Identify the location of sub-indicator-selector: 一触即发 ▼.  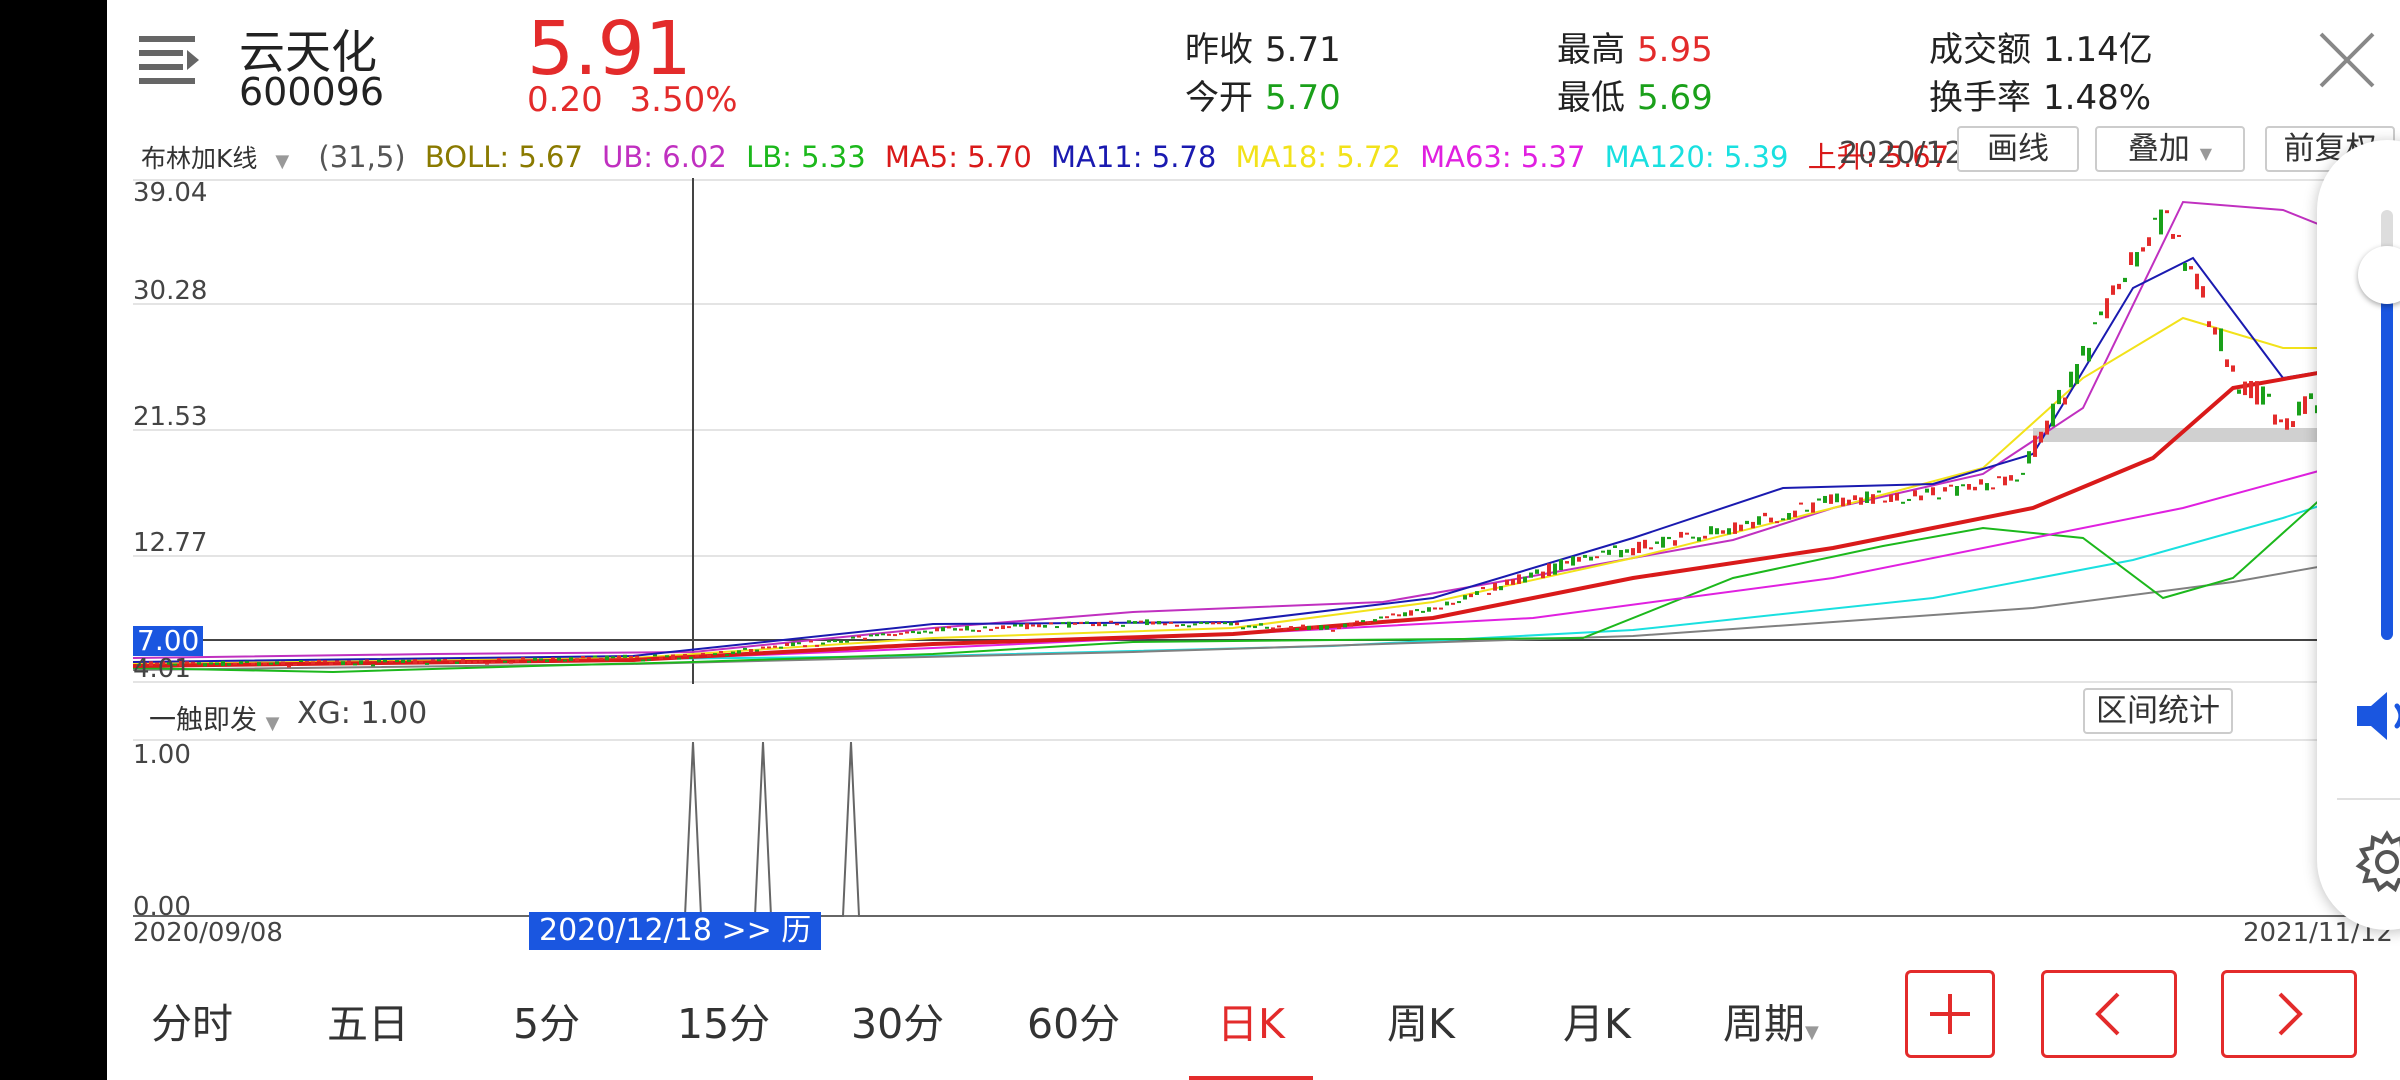
(214, 717).